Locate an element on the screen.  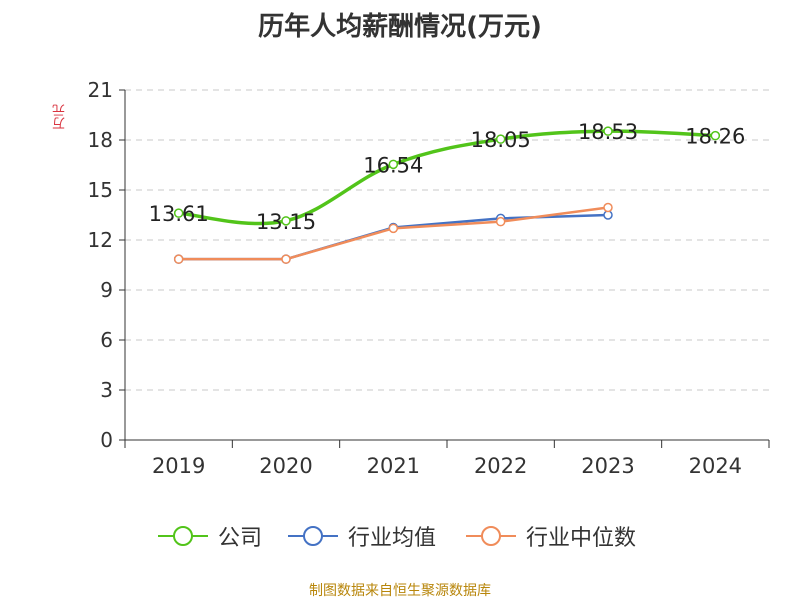
series-line-industry-median is located at coordinates (393, 233).